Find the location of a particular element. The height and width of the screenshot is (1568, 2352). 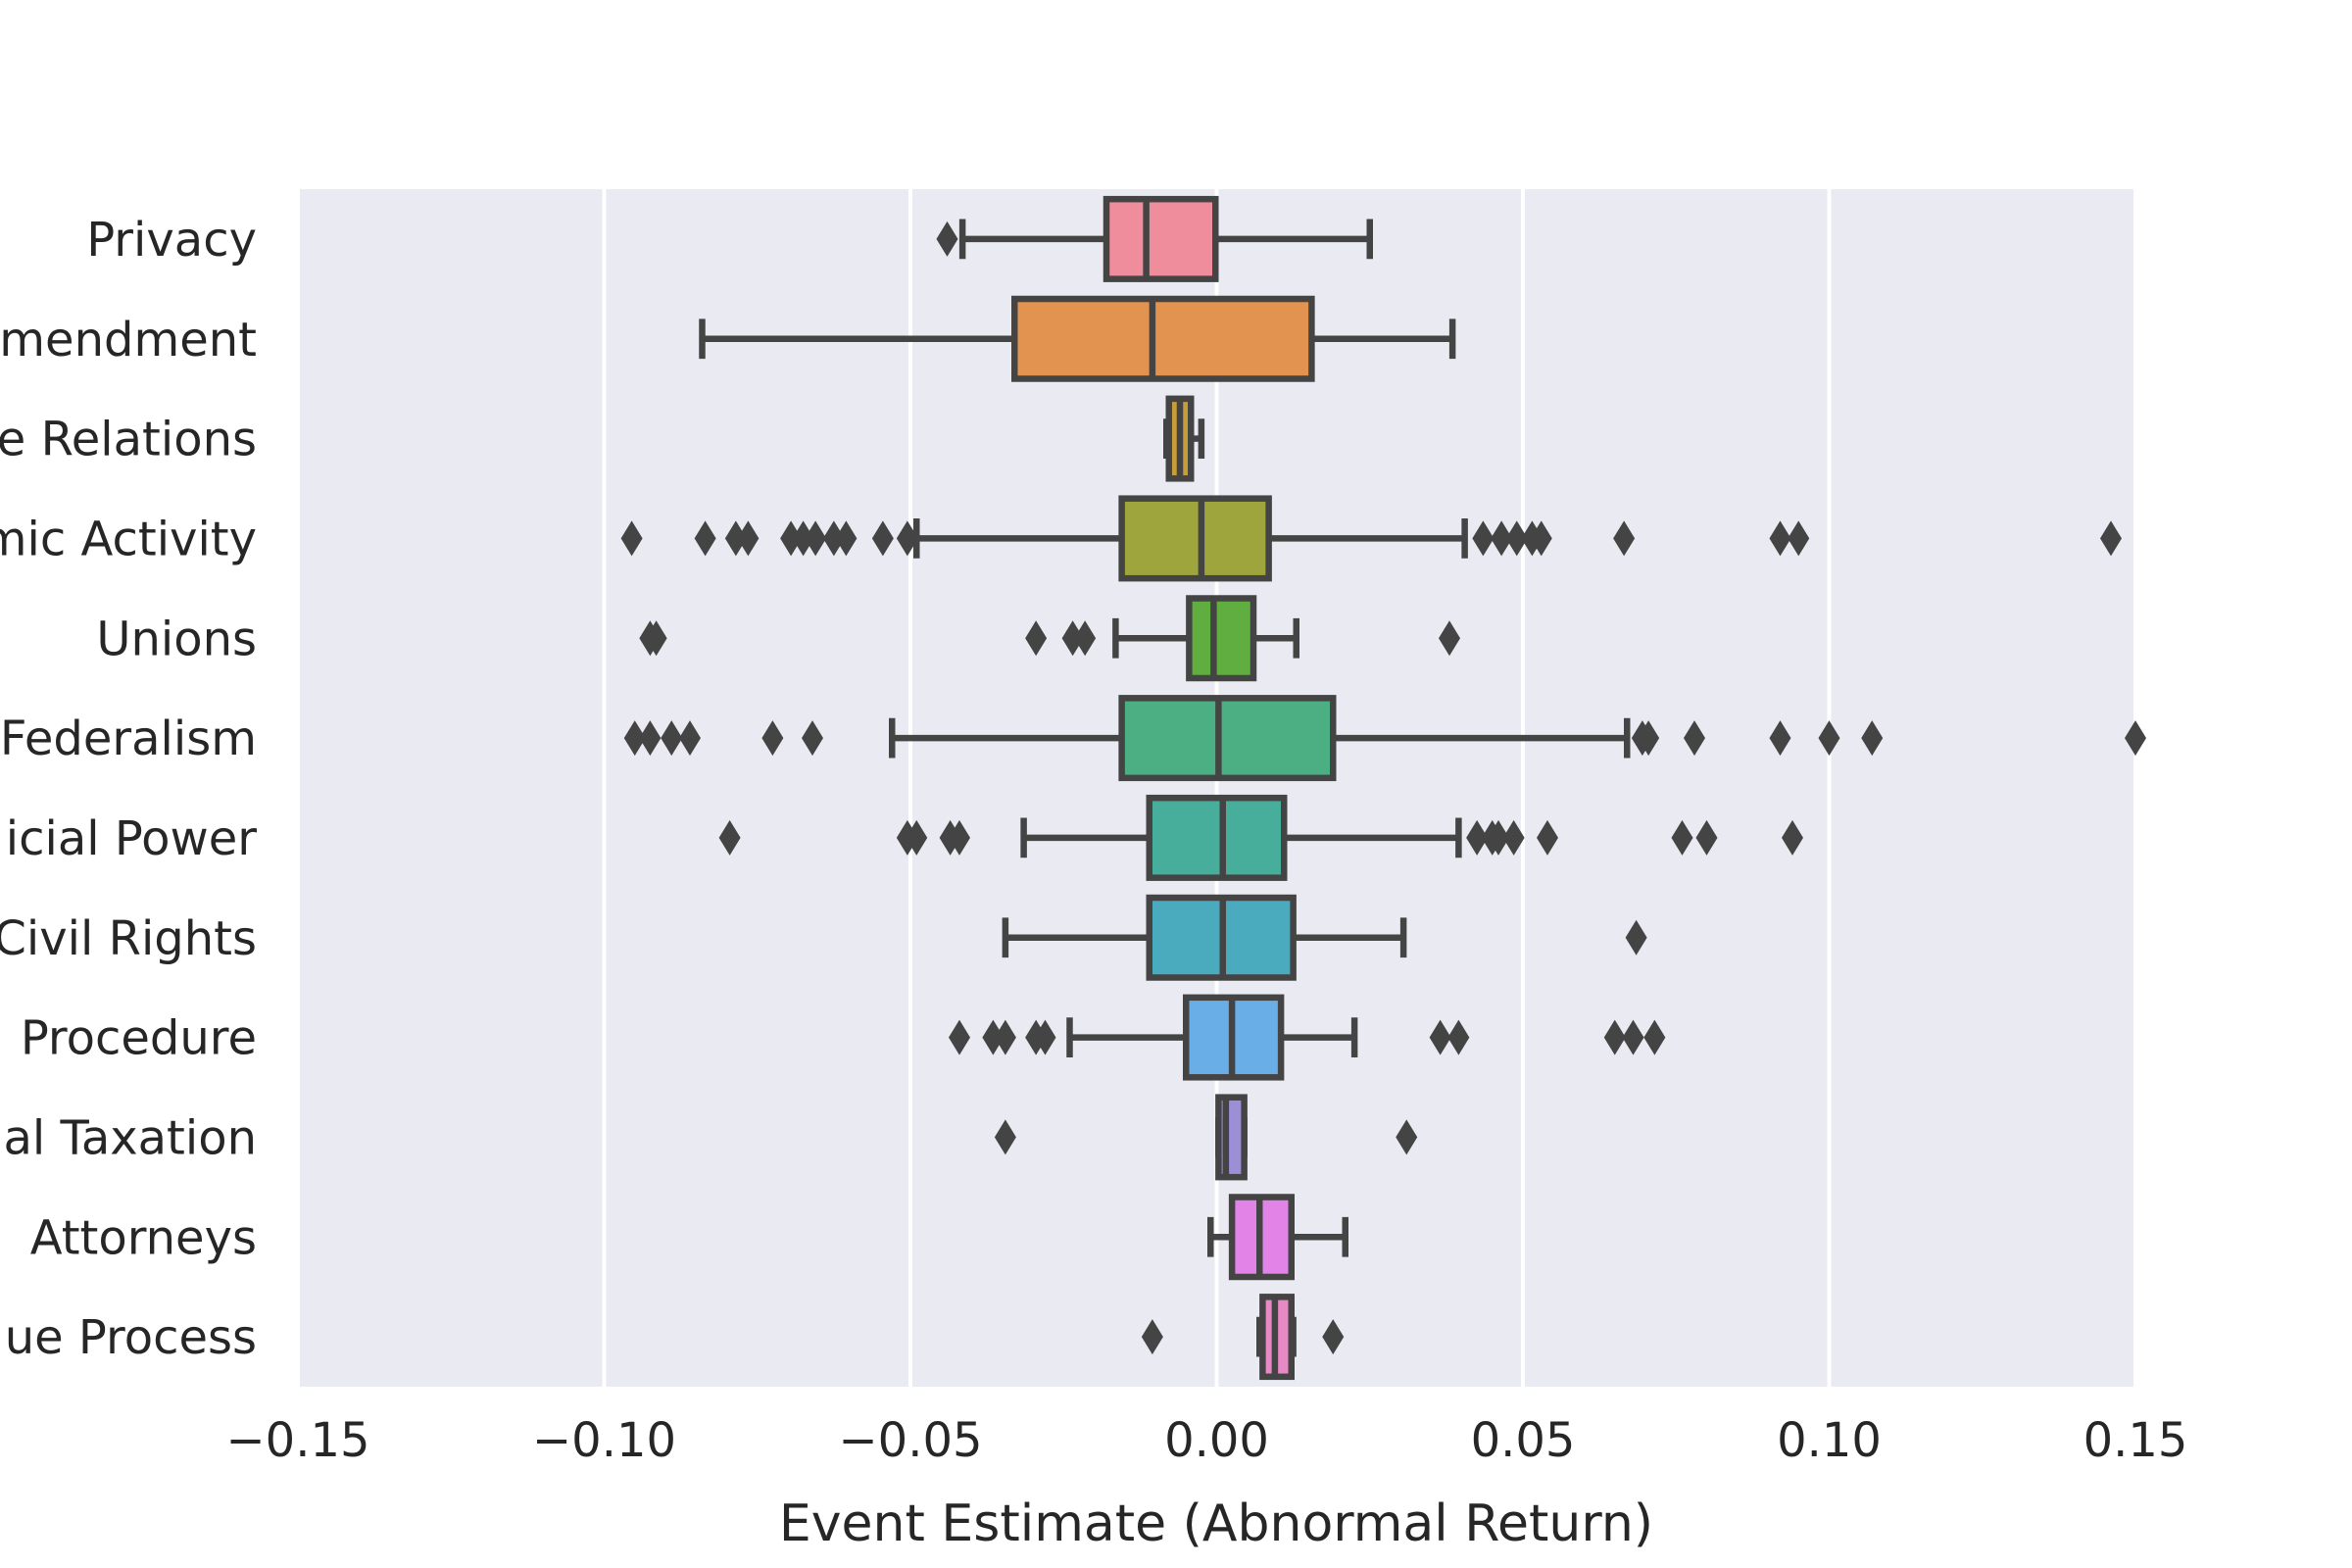

x-tick-label: −0.10 is located at coordinates (604, 1440).